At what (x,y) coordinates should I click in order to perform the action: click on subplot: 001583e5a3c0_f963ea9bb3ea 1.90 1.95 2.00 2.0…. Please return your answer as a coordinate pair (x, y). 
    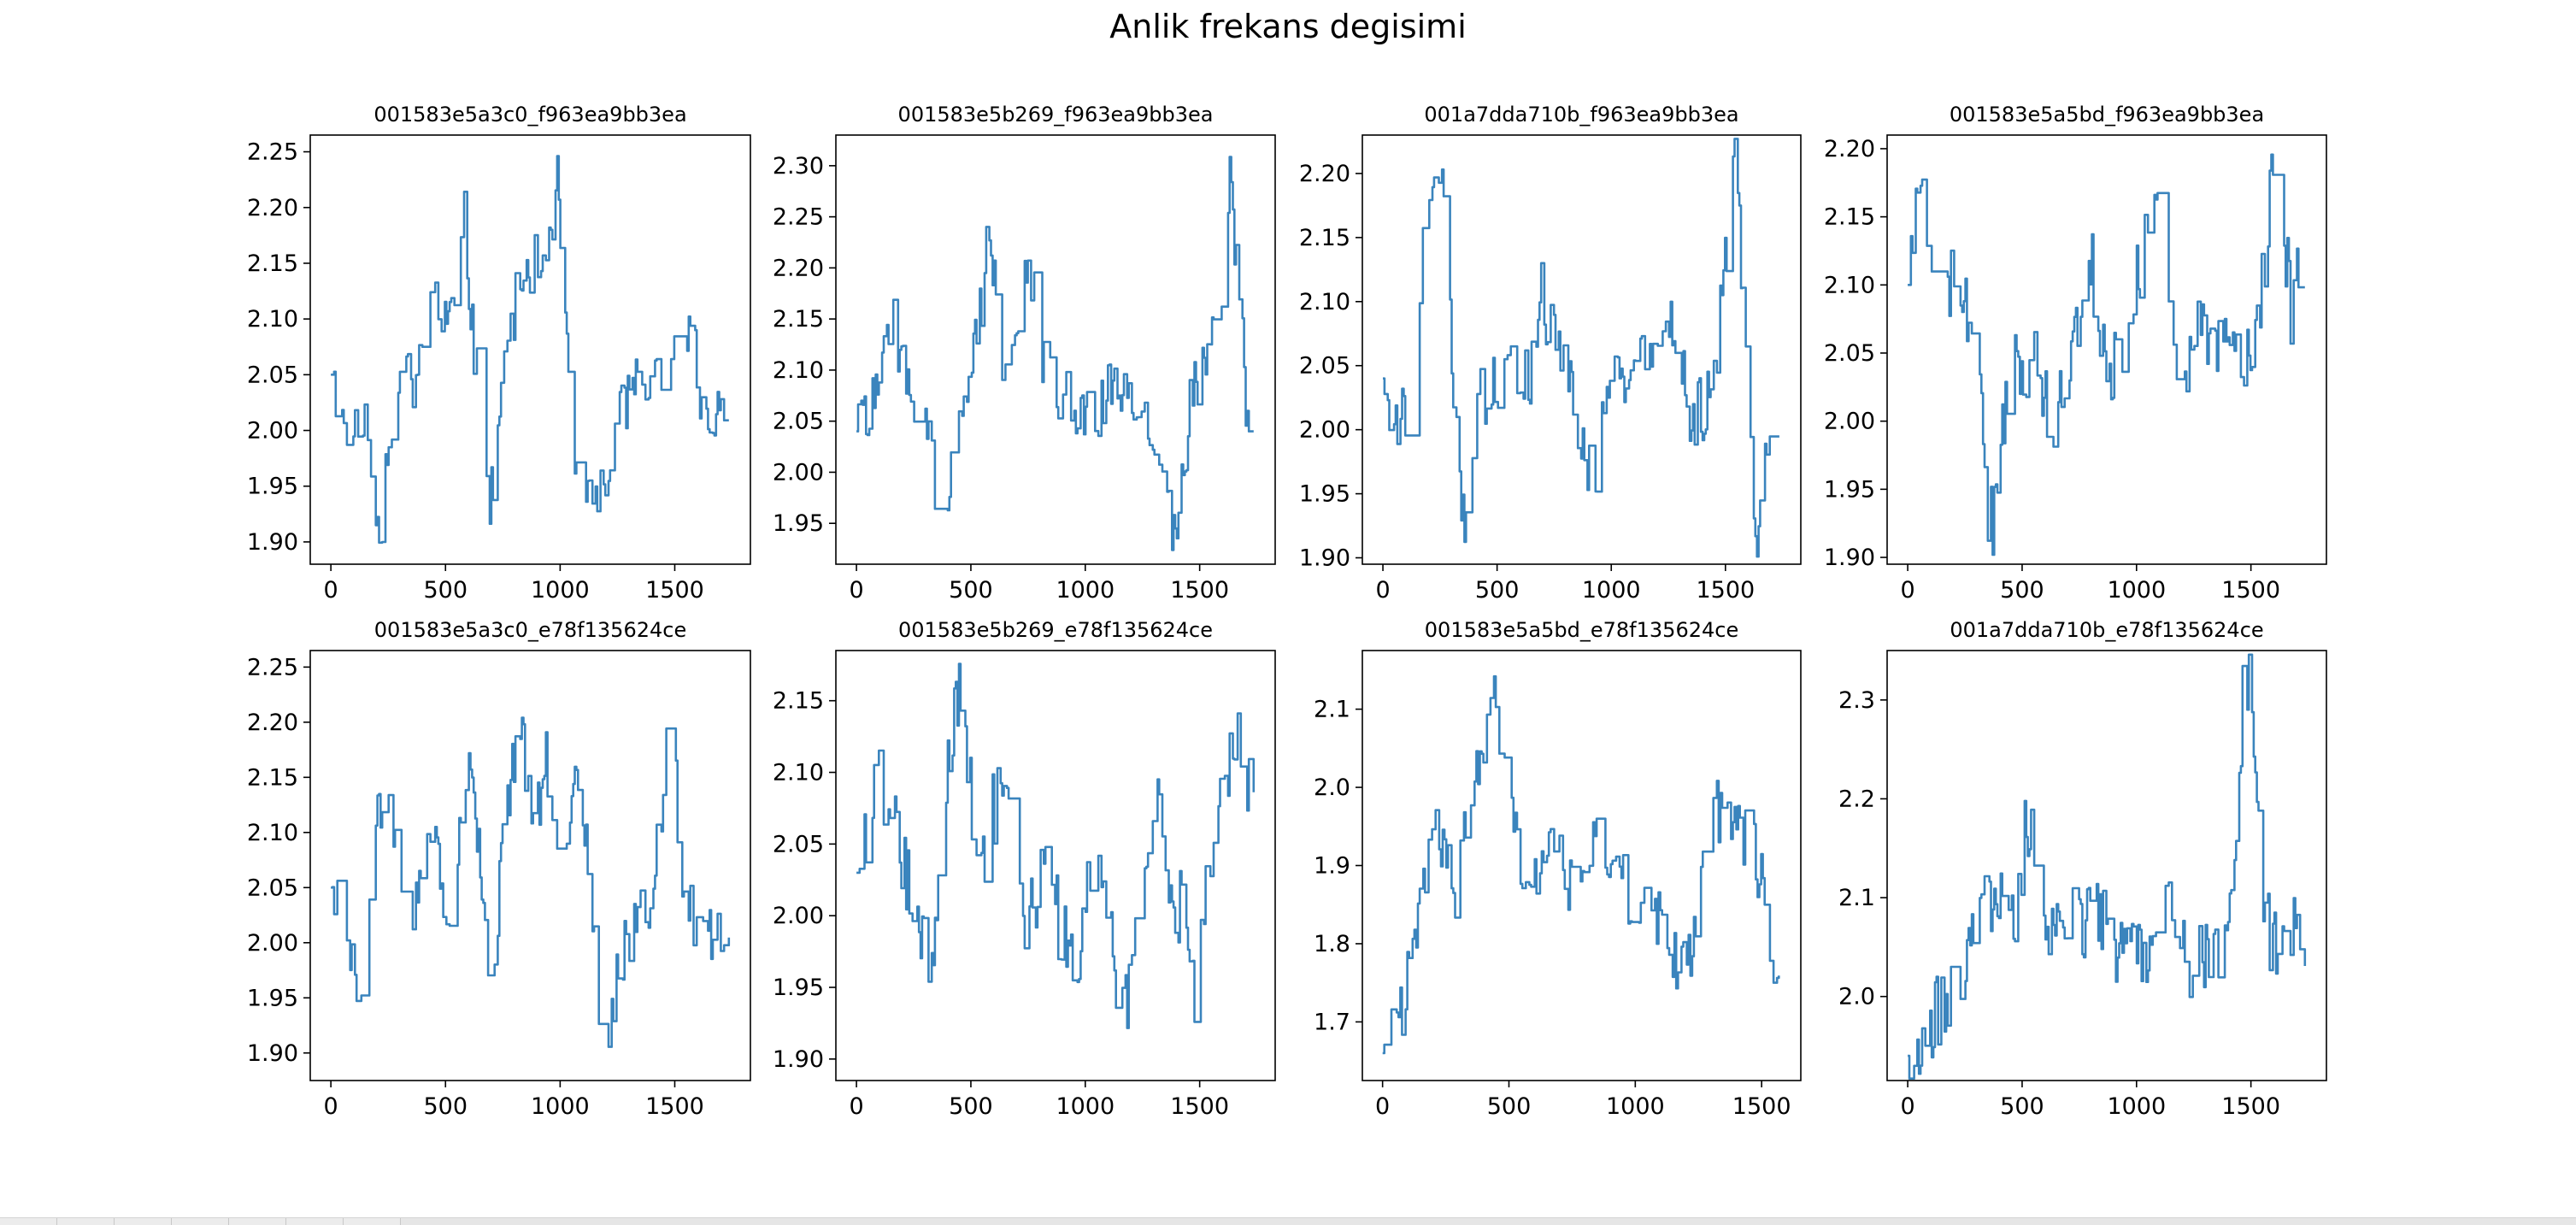
    Looking at the image, I should click on (499, 353).